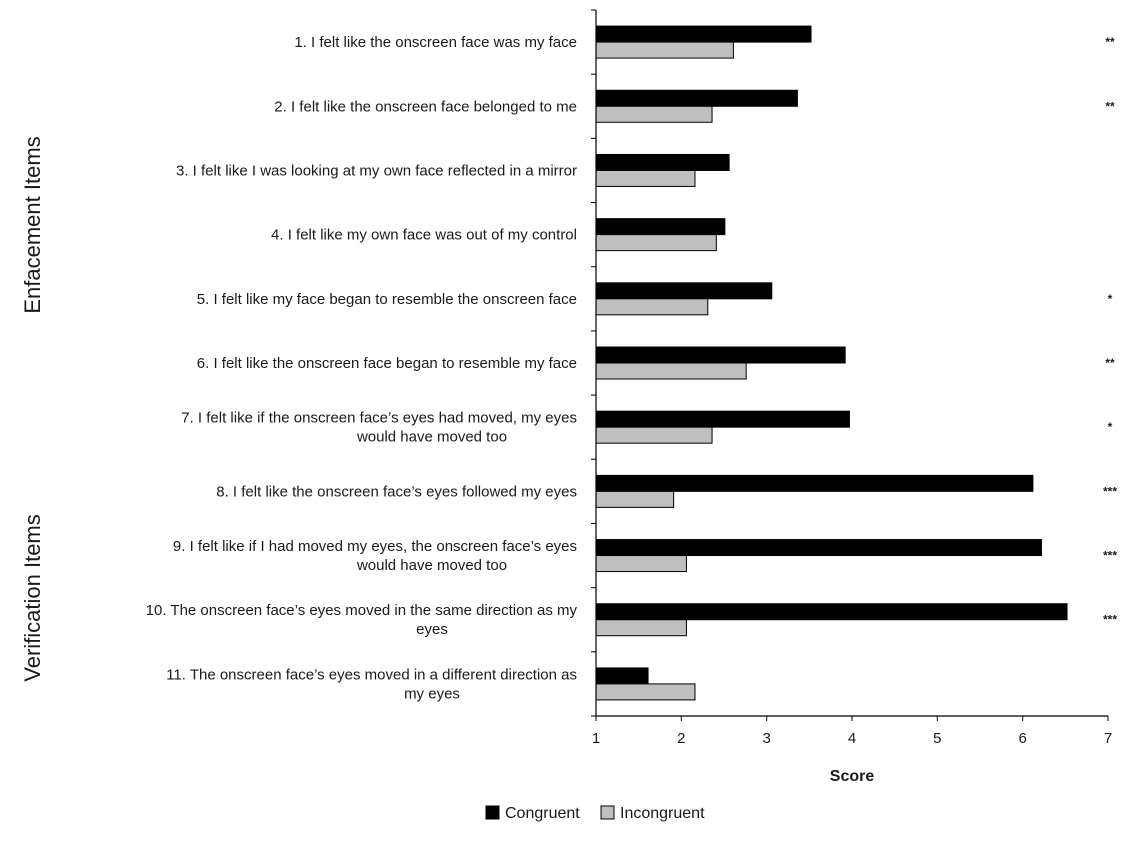 The width and height of the screenshot is (1122, 844). Describe the element at coordinates (1022, 738) in the screenshot. I see `x-tick-label-6: 6` at that location.